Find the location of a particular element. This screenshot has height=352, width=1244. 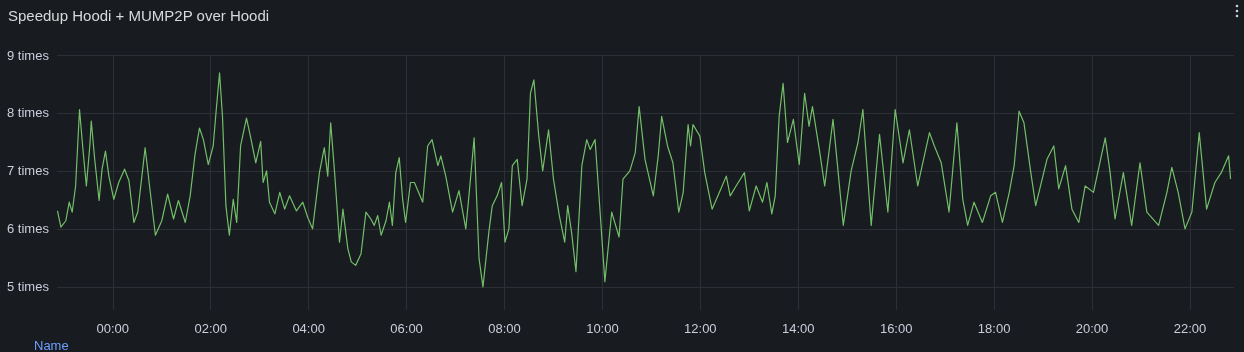

x-tick-label: 20:00 is located at coordinates (1092, 328).